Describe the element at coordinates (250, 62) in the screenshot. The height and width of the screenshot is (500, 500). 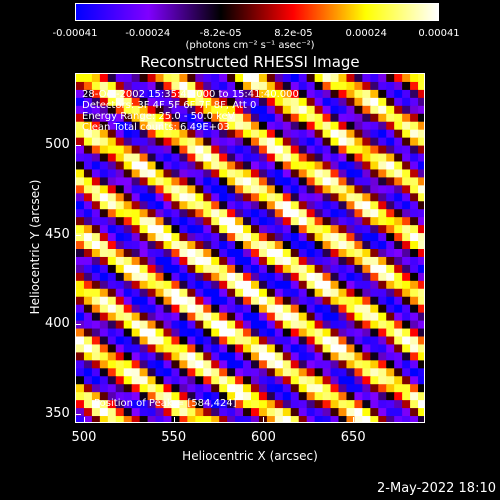
I see `chart-title: Reconstructed RHESSI Image` at that location.